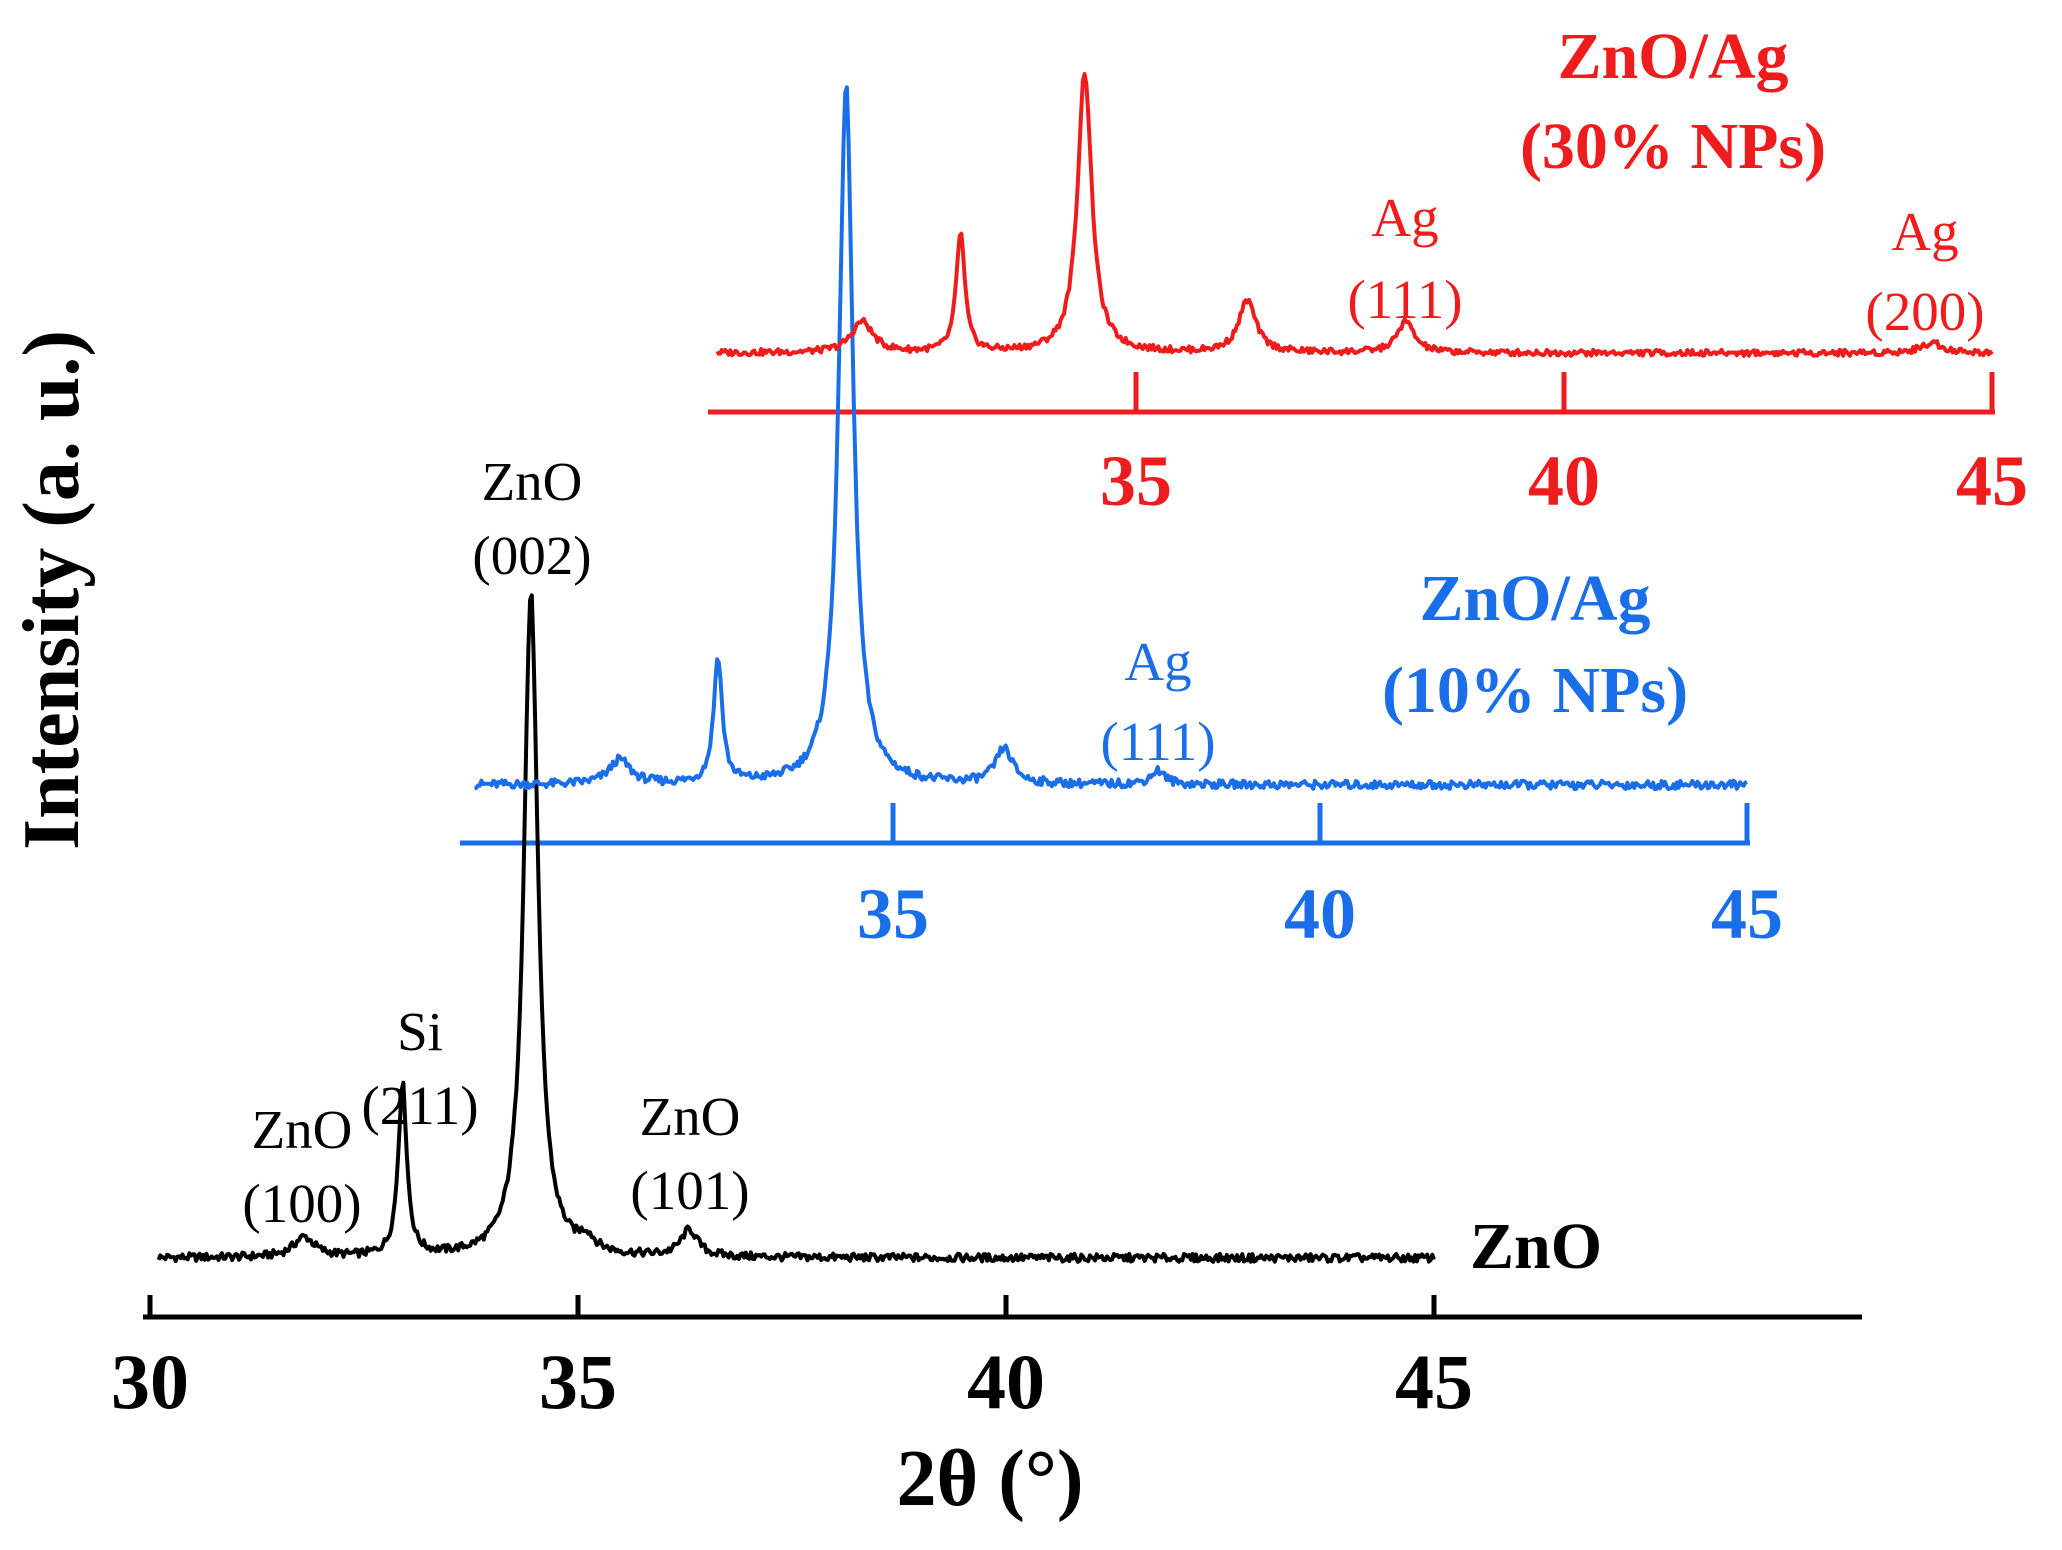  What do you see at coordinates (1535, 690) in the screenshot?
I see `series-subtitle-zno-ag-10: (10% NPs)` at bounding box center [1535, 690].